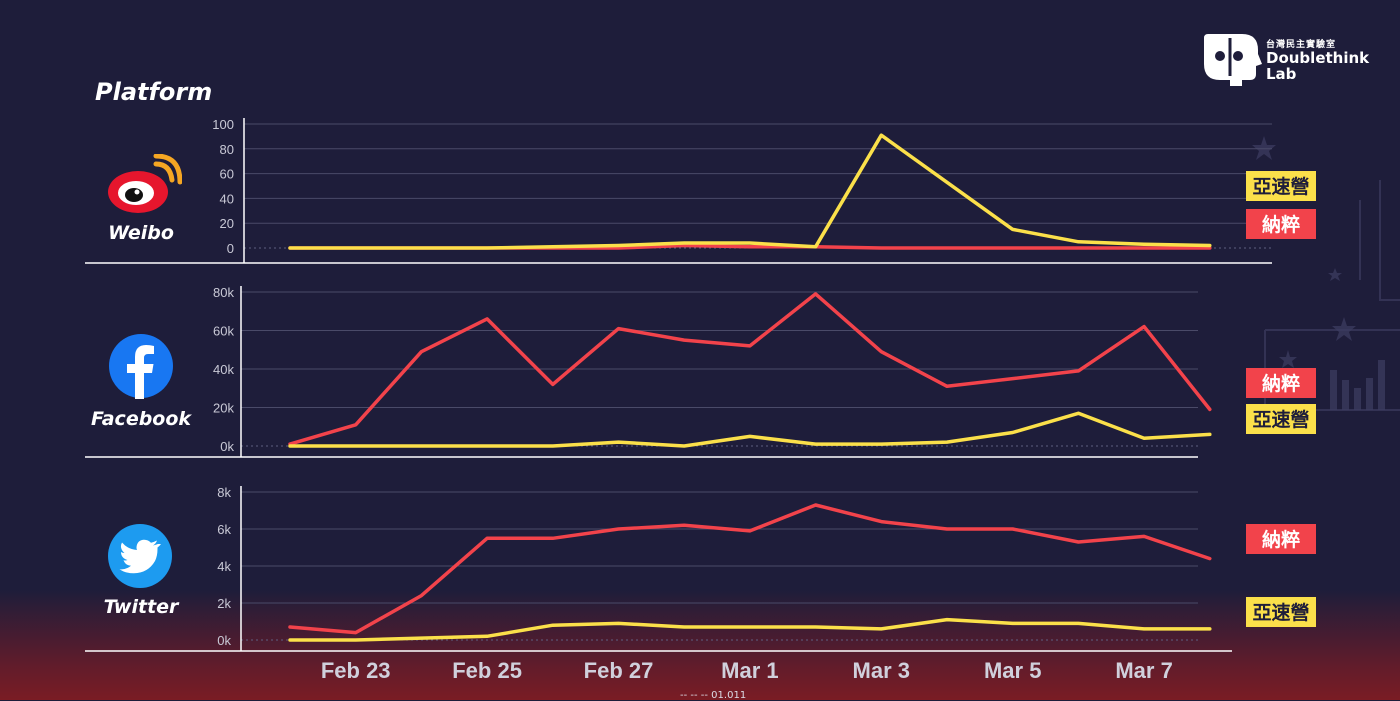  What do you see at coordinates (141, 368) in the screenshot?
I see `facebook-icon` at bounding box center [141, 368].